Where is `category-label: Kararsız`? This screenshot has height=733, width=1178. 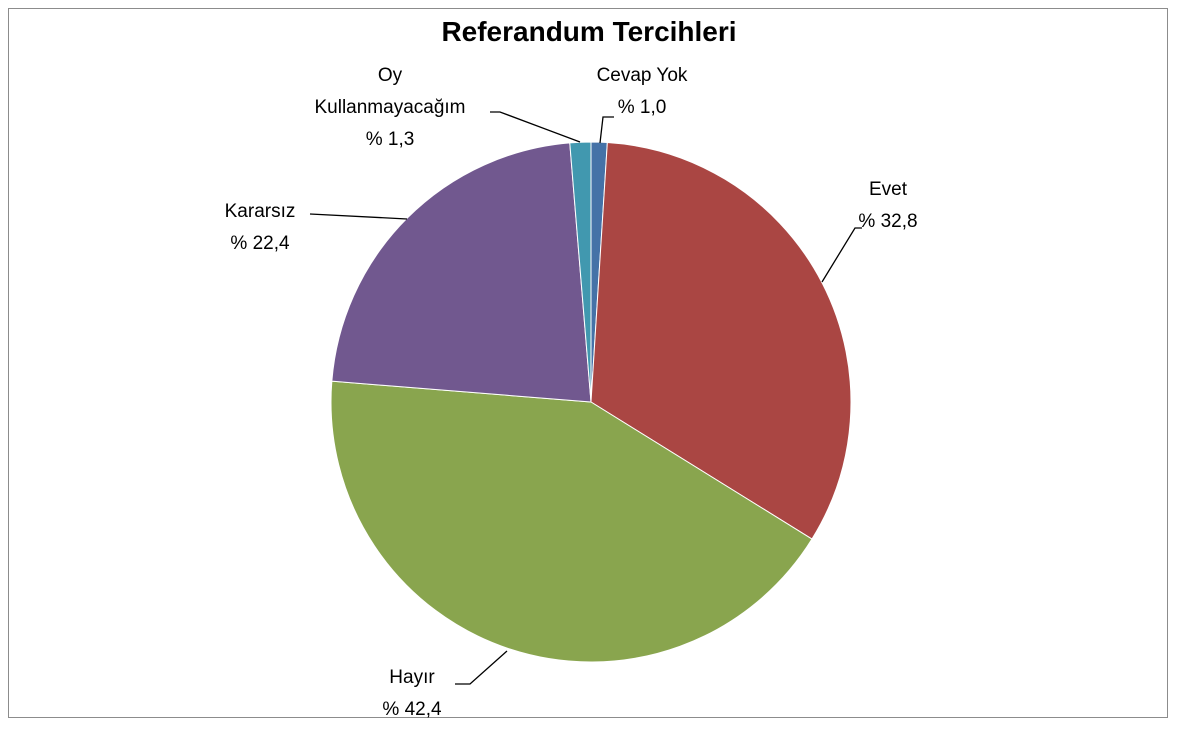 category-label: Kararsız is located at coordinates (260, 211).